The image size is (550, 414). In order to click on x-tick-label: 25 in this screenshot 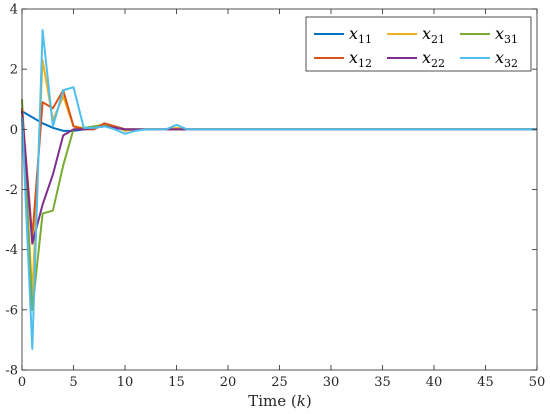, I will do `click(279, 382)`.